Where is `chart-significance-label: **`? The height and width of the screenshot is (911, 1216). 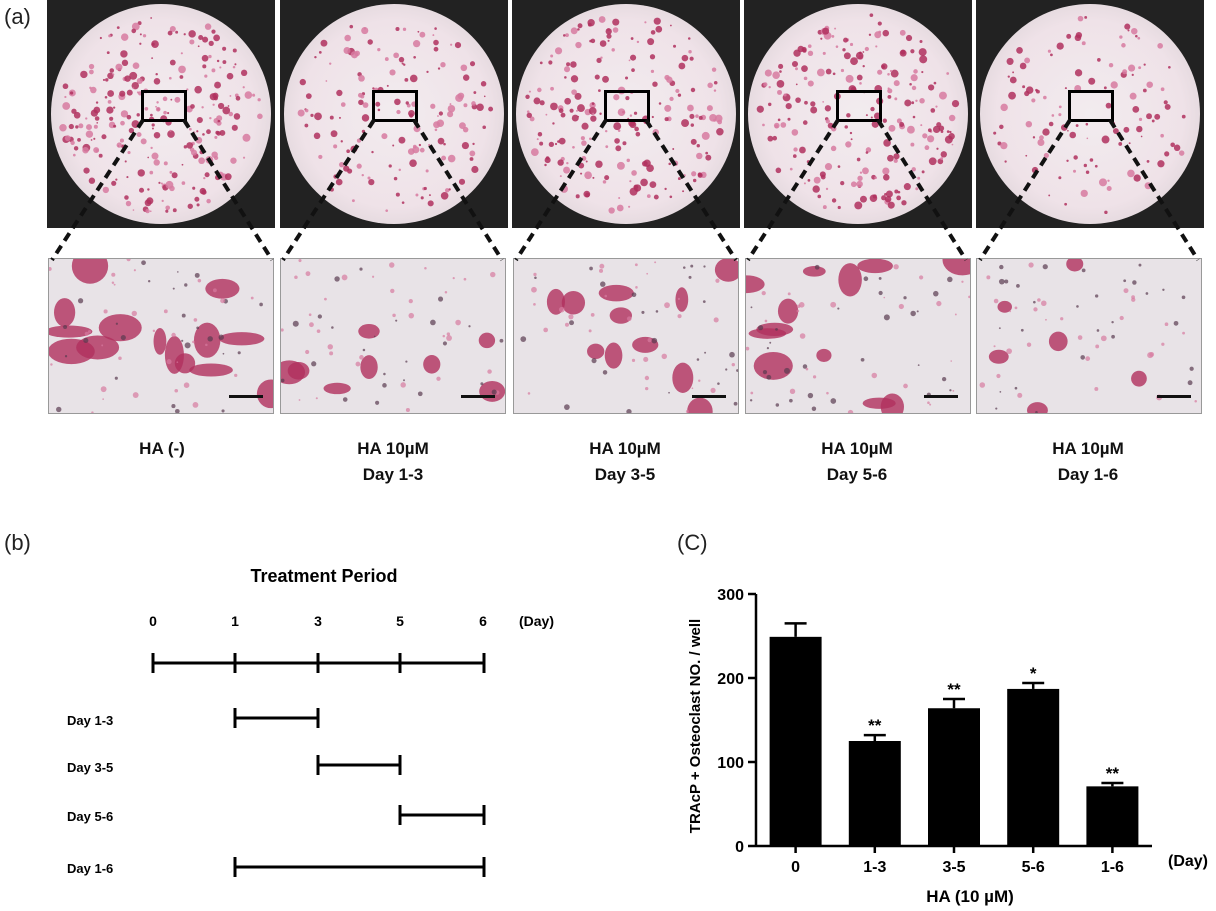 chart-significance-label: ** is located at coordinates (1113, 773).